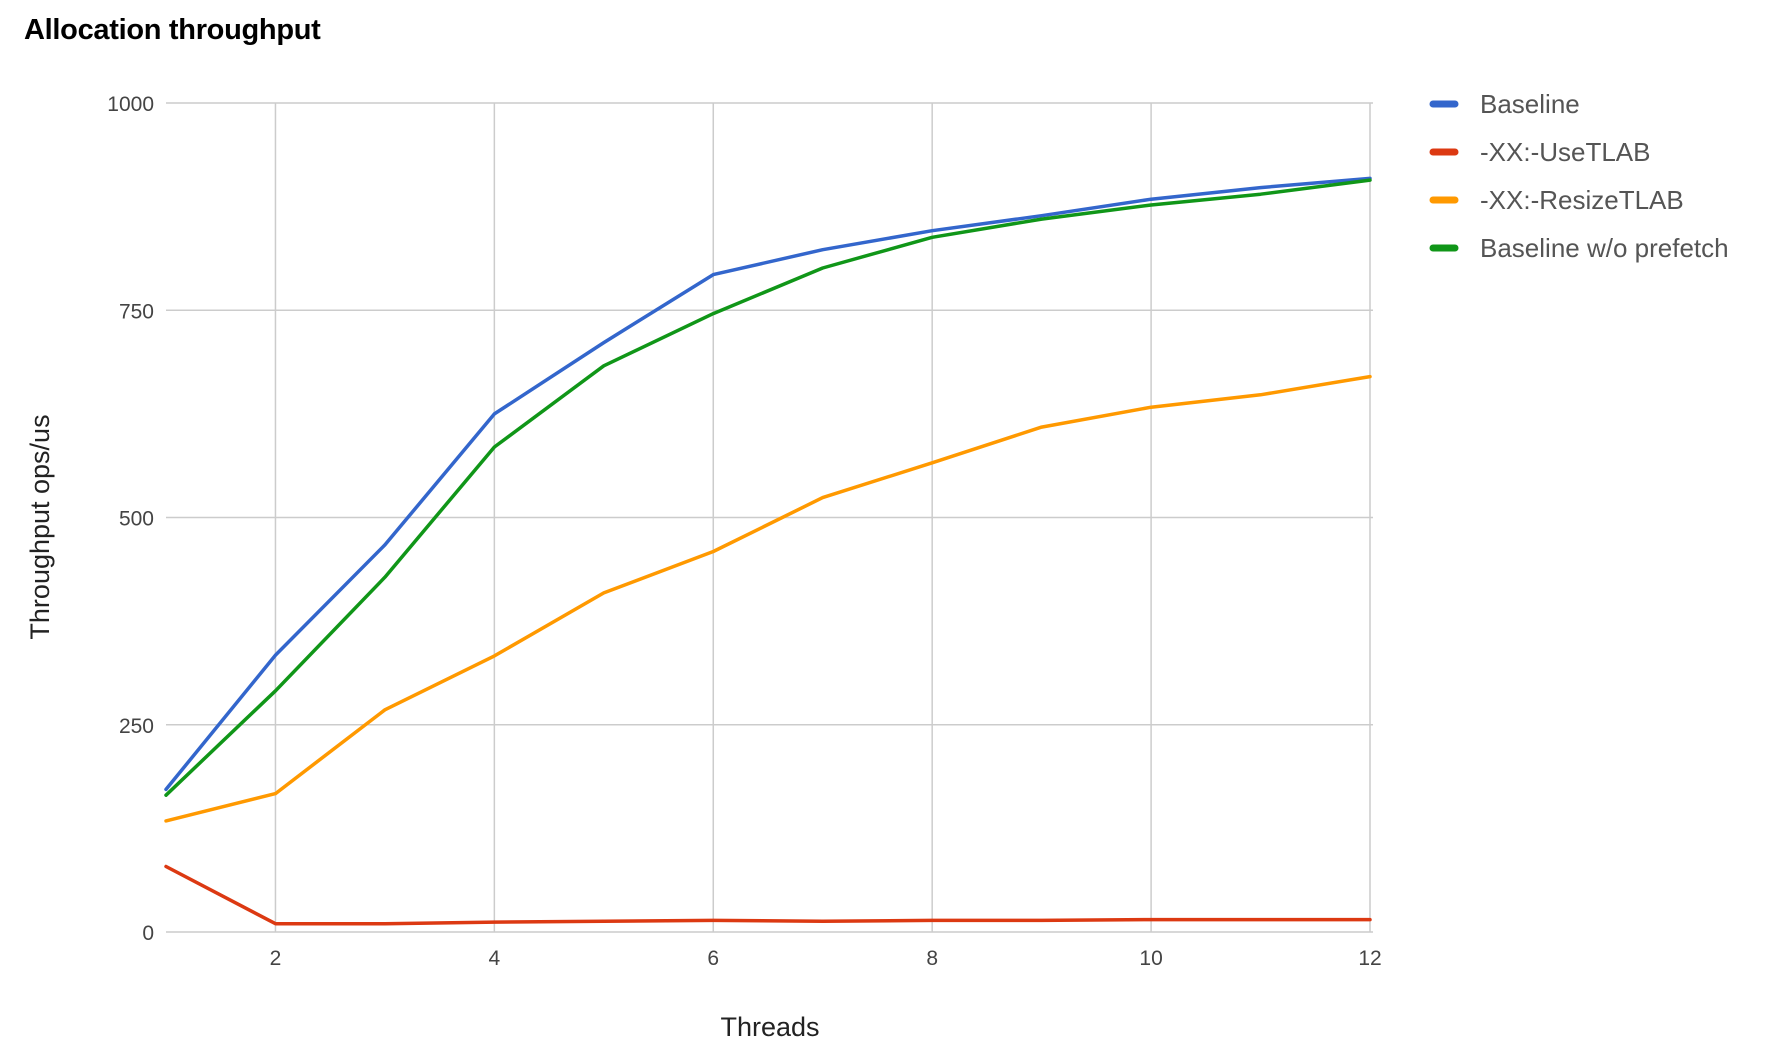  I want to click on legend-label: -XX:-ResizeTLAB, so click(1582, 200).